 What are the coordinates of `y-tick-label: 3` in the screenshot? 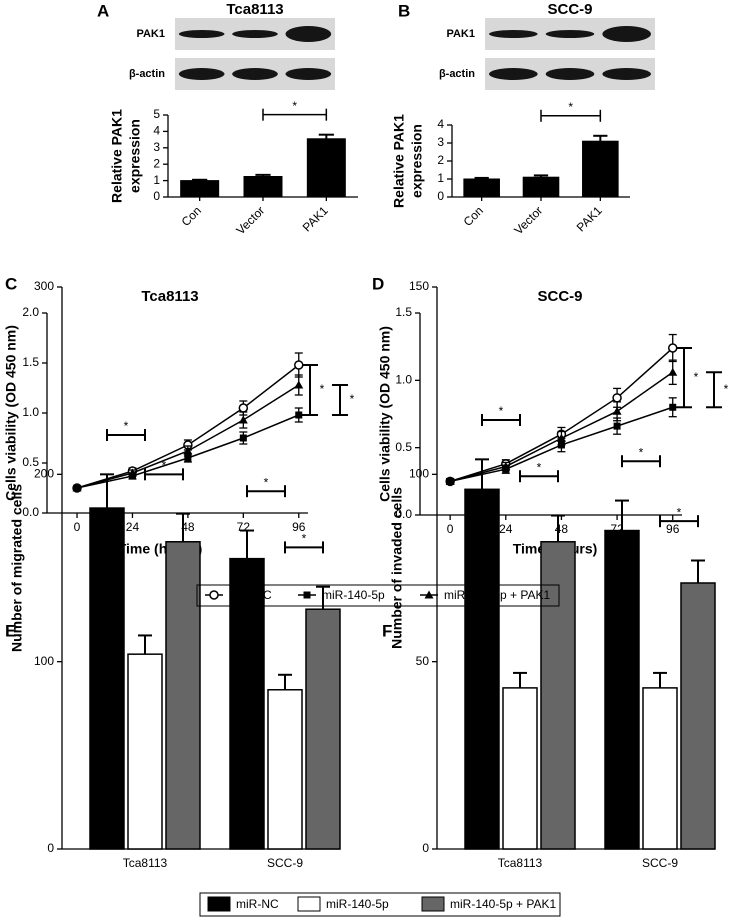 It's located at (440, 142).